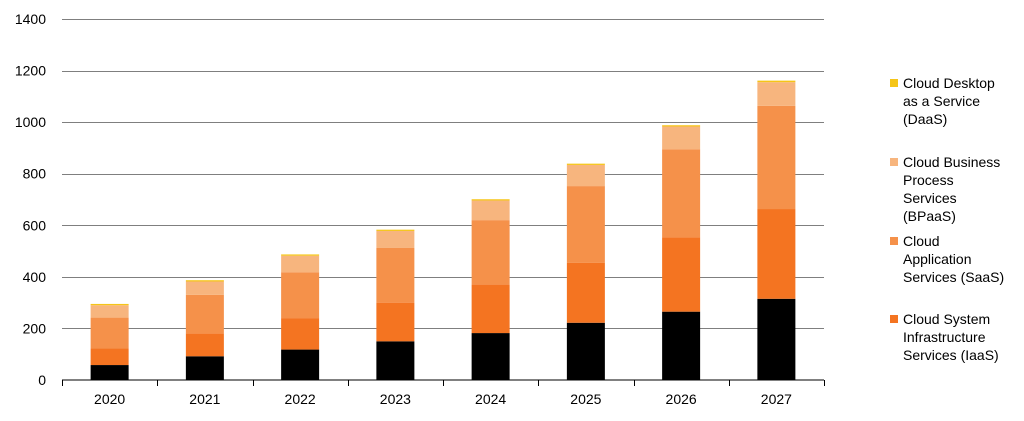  What do you see at coordinates (776, 254) in the screenshot?
I see `bar-segment-1-2027` at bounding box center [776, 254].